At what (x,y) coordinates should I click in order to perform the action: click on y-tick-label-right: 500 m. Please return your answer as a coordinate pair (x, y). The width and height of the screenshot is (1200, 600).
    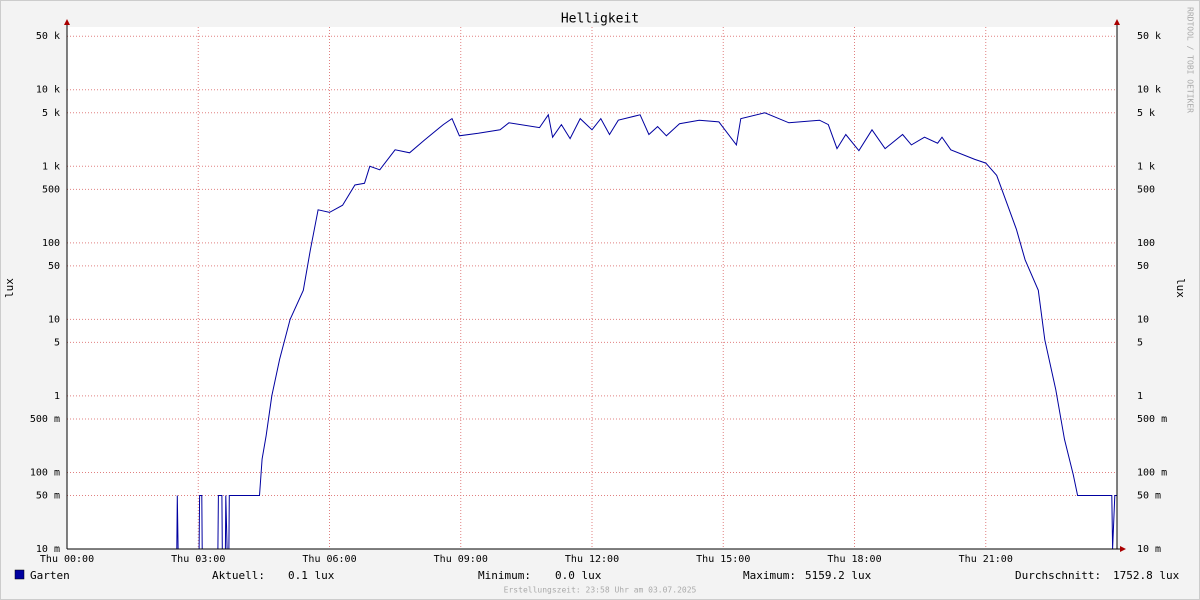
    Looking at the image, I should click on (1152, 419).